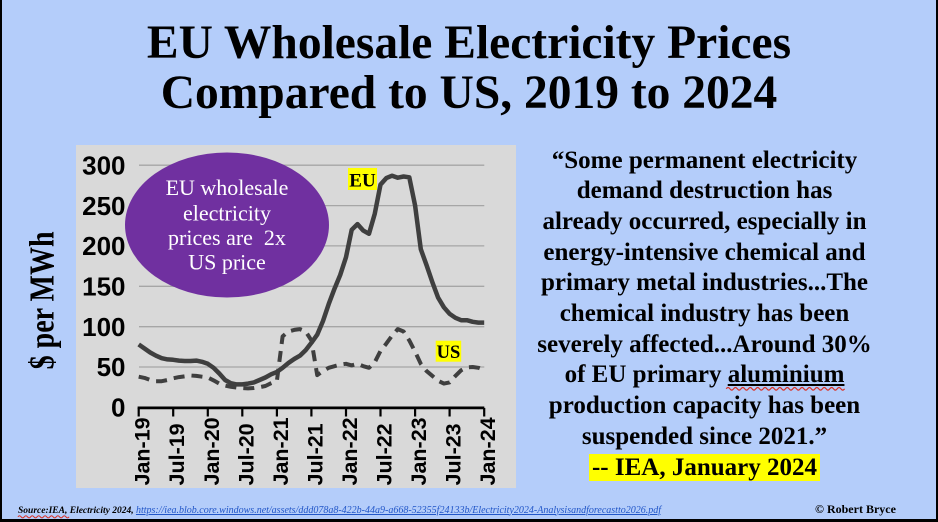 This screenshot has height=522, width=938. I want to click on svg-text: 100, so click(103, 327).